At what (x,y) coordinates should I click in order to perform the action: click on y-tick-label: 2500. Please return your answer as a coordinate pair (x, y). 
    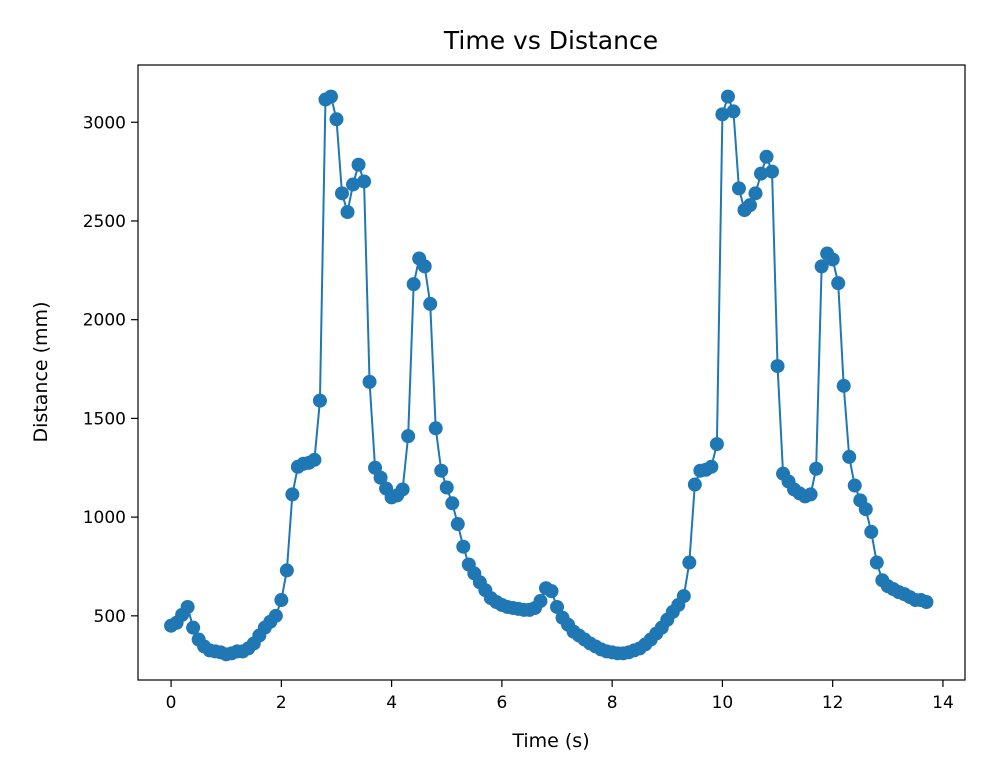
    Looking at the image, I should click on (104, 222).